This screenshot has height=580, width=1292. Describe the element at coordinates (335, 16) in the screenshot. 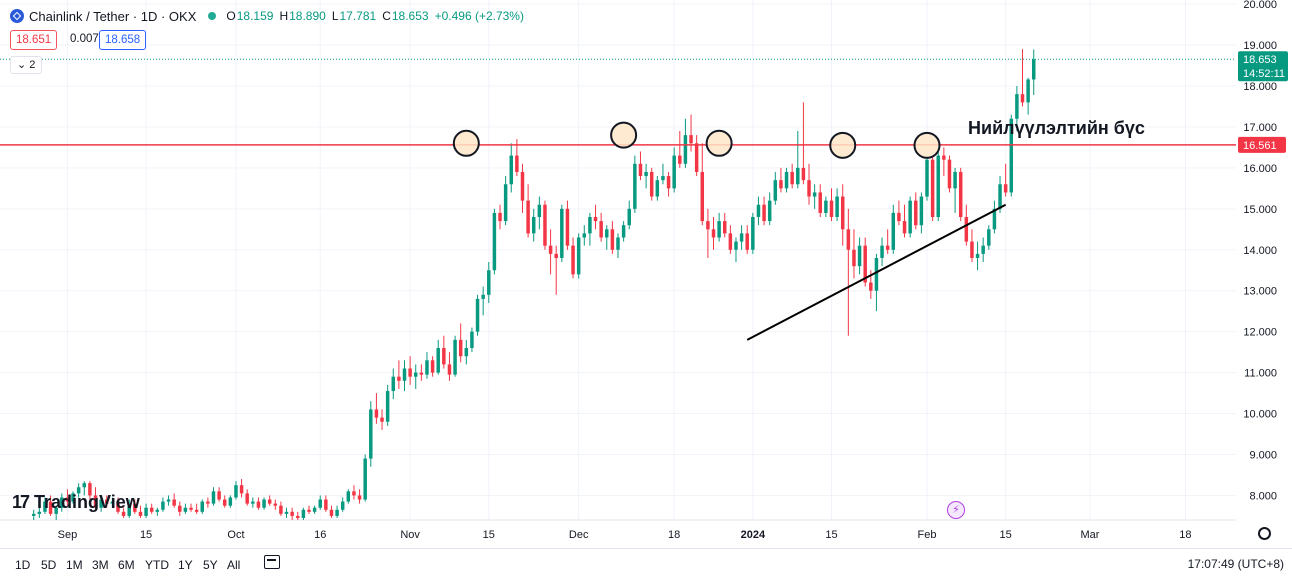

I see `low-label: L` at that location.